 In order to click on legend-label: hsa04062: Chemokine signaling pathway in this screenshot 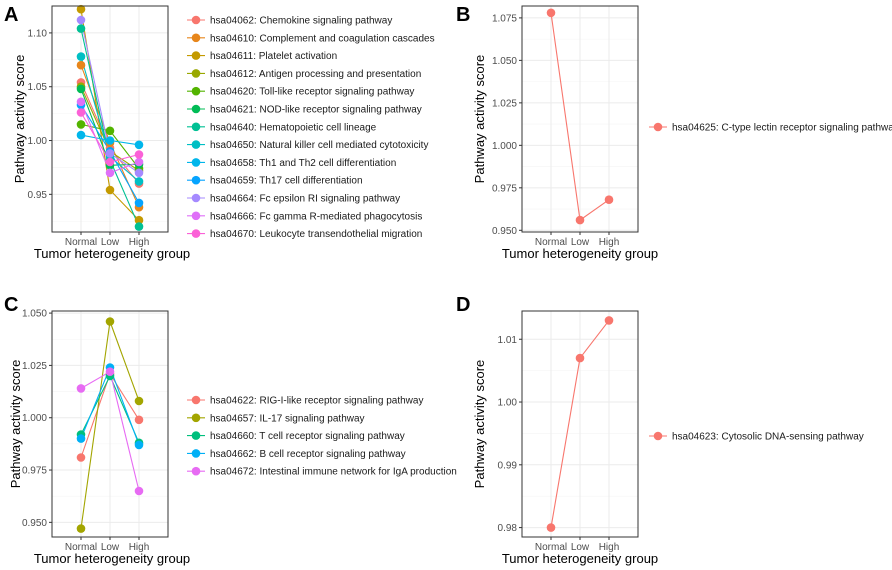, I will do `click(301, 21)`.